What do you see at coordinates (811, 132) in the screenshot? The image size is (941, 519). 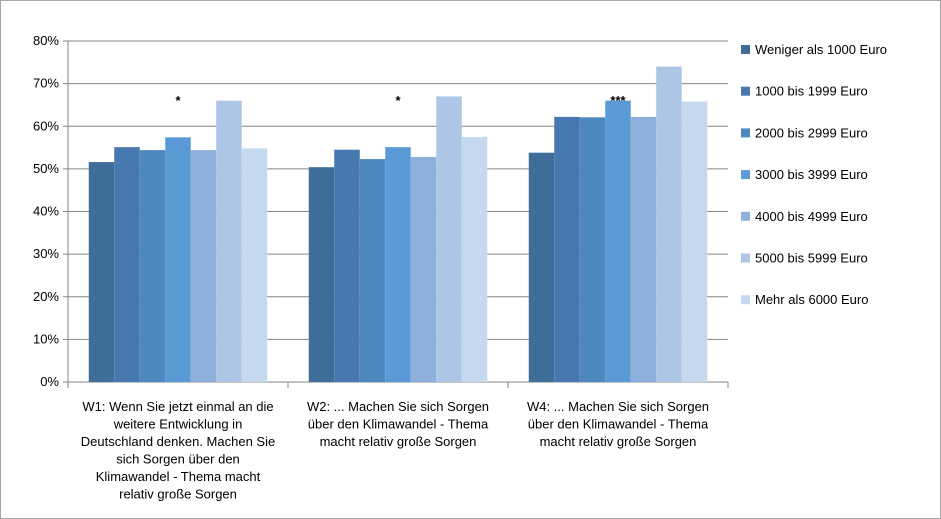 I see `legend-label: 2000 bis 2999 Euro` at bounding box center [811, 132].